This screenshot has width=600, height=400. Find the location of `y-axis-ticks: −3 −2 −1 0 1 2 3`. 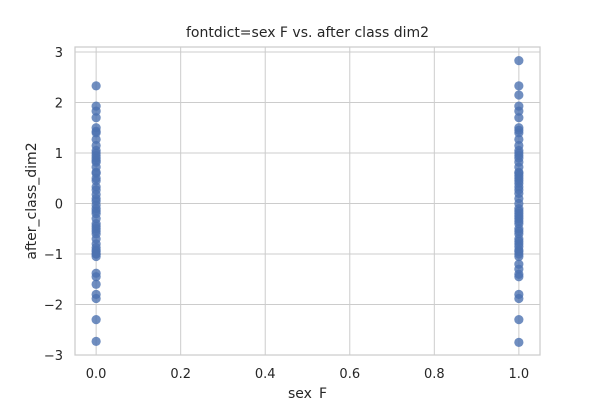

y-axis-ticks: −3 −2 −1 0 1 2 3 is located at coordinates (53, 205).